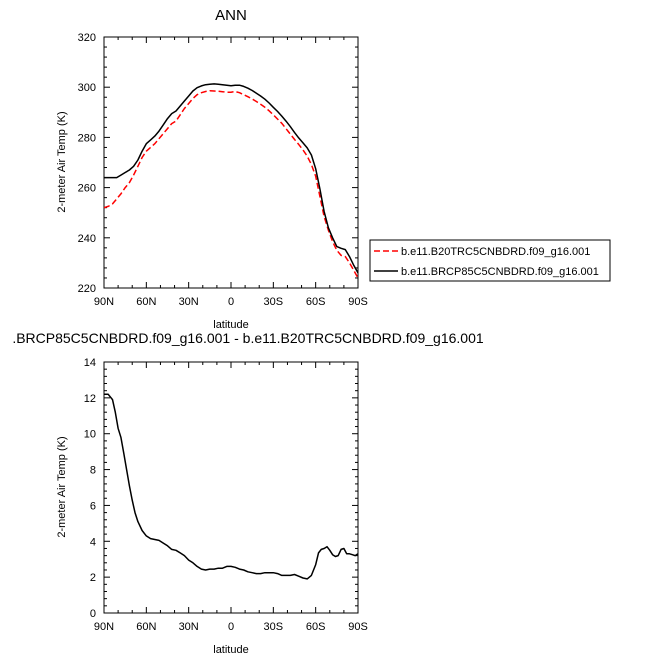 The height and width of the screenshot is (662, 658). What do you see at coordinates (90, 399) in the screenshot?
I see `bottom-y-tick-label: 12` at bounding box center [90, 399].